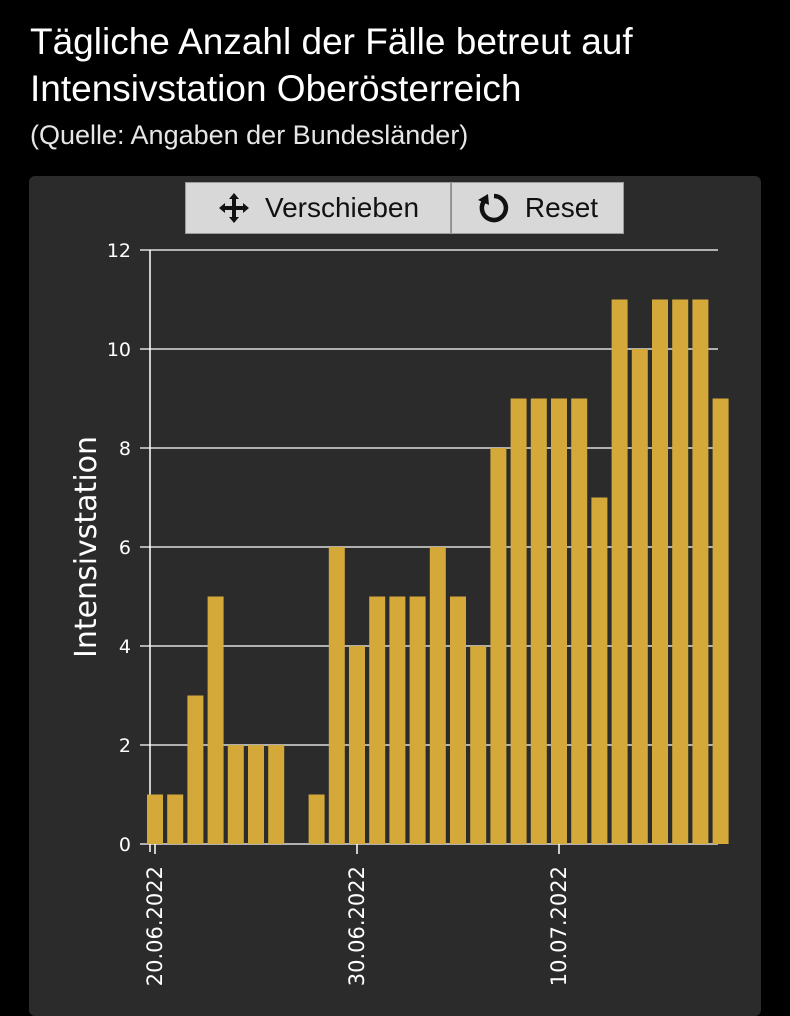  What do you see at coordinates (119, 350) in the screenshot?
I see `y-tick-label: 10` at bounding box center [119, 350].